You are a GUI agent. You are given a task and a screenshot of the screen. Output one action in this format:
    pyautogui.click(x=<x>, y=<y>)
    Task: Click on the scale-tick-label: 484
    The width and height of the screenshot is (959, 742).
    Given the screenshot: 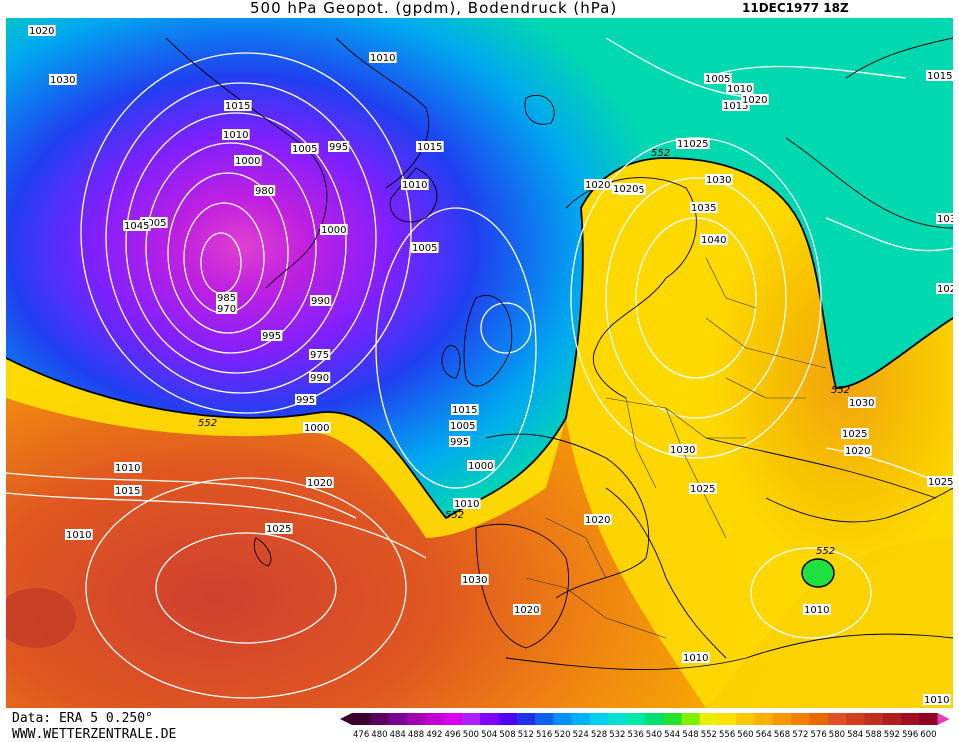 What is the action you would take?
    pyautogui.click(x=398, y=734)
    